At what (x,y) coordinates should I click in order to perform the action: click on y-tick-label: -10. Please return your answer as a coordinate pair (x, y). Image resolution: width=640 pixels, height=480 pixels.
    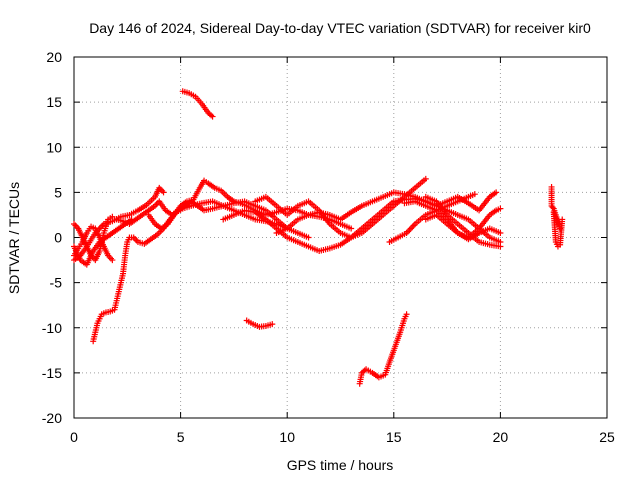
    Looking at the image, I should click on (52, 328).